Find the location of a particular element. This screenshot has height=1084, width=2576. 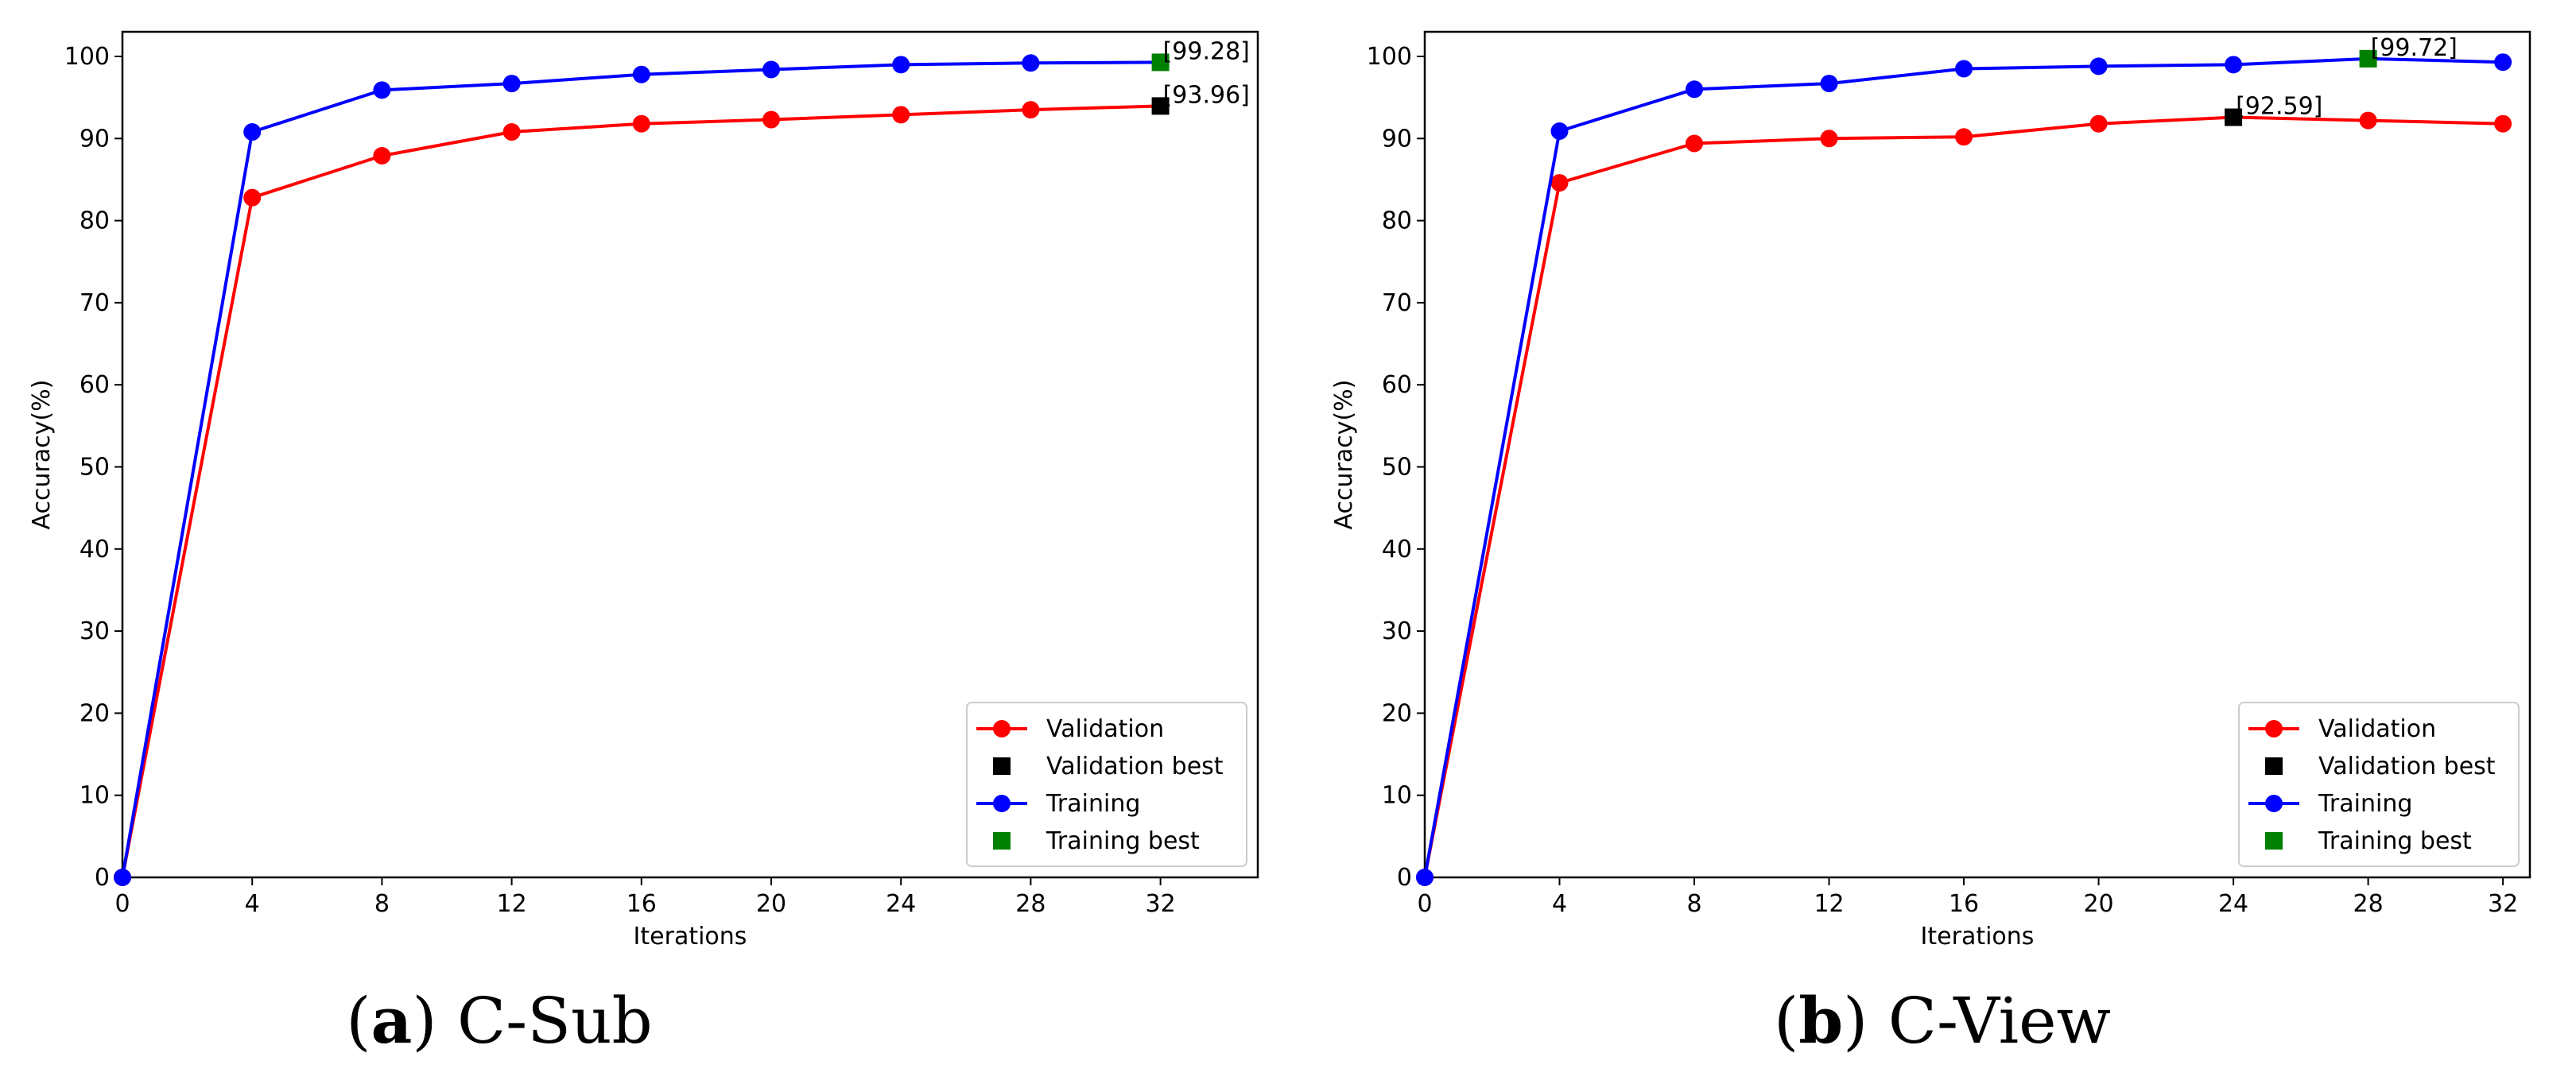

best-point-label: [99.72] is located at coordinates (2415, 48).